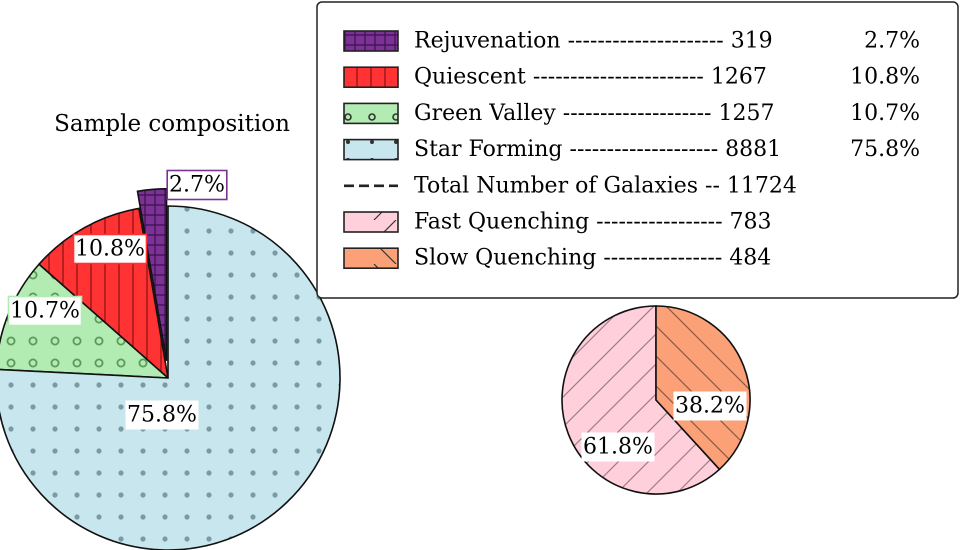 This screenshot has height=550, width=960. Describe the element at coordinates (703, 388) in the screenshot. I see `pie-slice-slow-quenching` at that location.